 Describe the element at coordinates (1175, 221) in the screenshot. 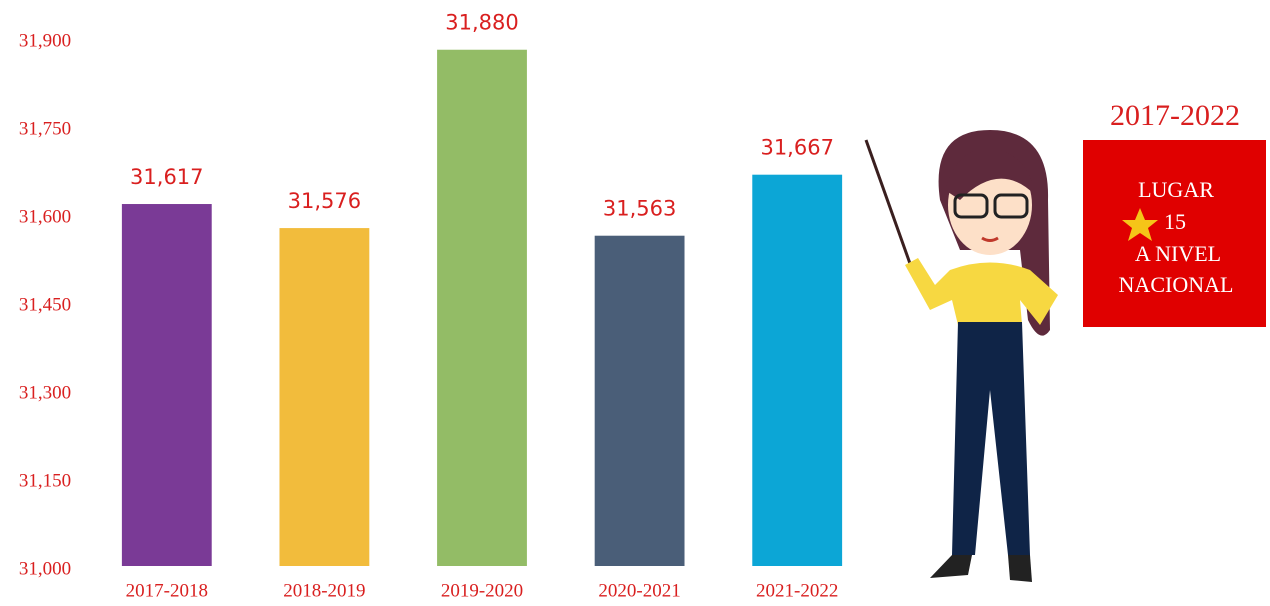

I see `annotation-line: 15` at that location.